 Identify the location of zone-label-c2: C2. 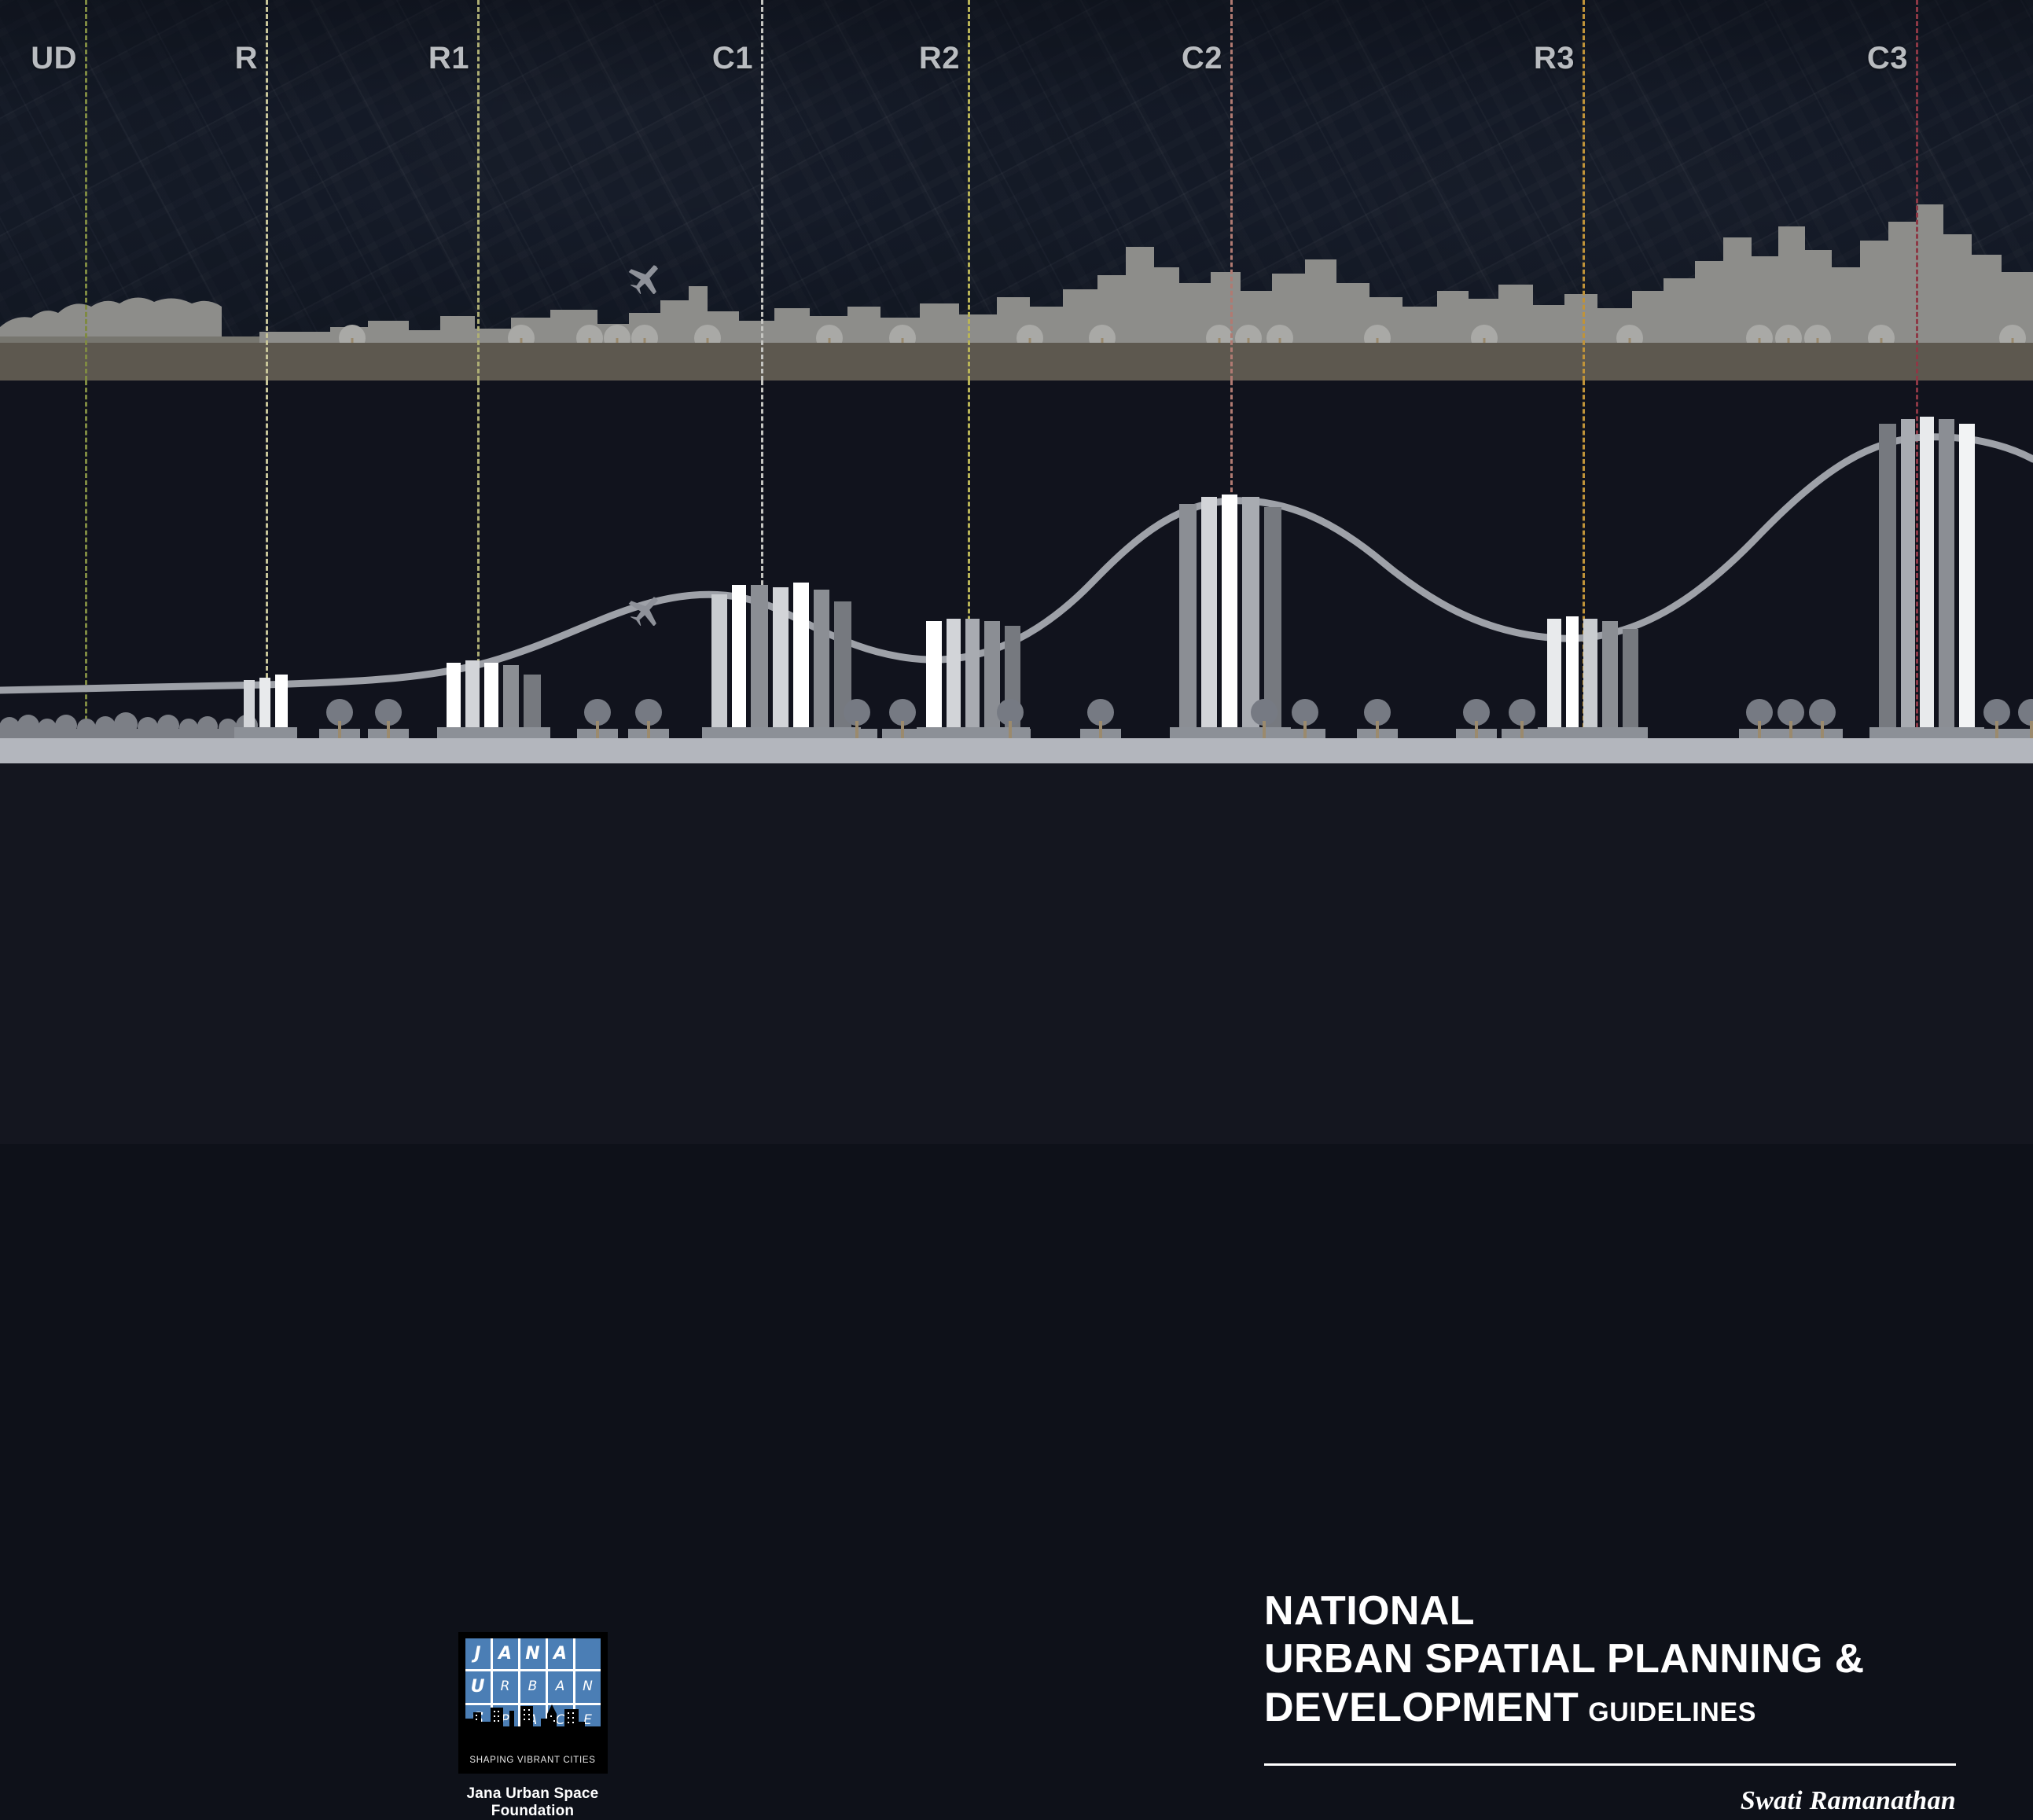
(1201, 58).